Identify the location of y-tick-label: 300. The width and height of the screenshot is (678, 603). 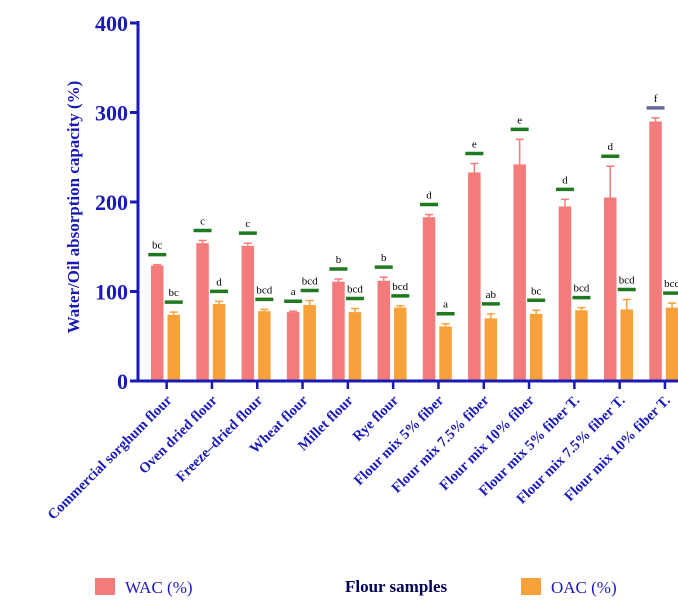
(111, 113).